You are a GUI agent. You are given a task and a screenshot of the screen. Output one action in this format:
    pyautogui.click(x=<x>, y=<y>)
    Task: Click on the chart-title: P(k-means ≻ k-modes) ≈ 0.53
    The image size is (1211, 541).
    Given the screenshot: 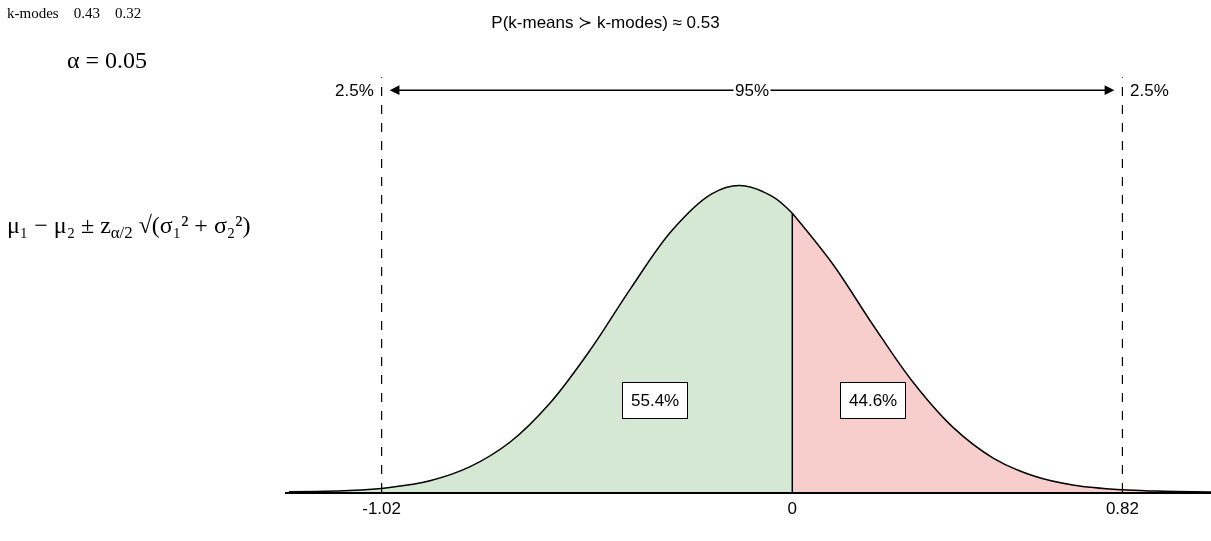 What is the action you would take?
    pyautogui.click(x=605, y=23)
    